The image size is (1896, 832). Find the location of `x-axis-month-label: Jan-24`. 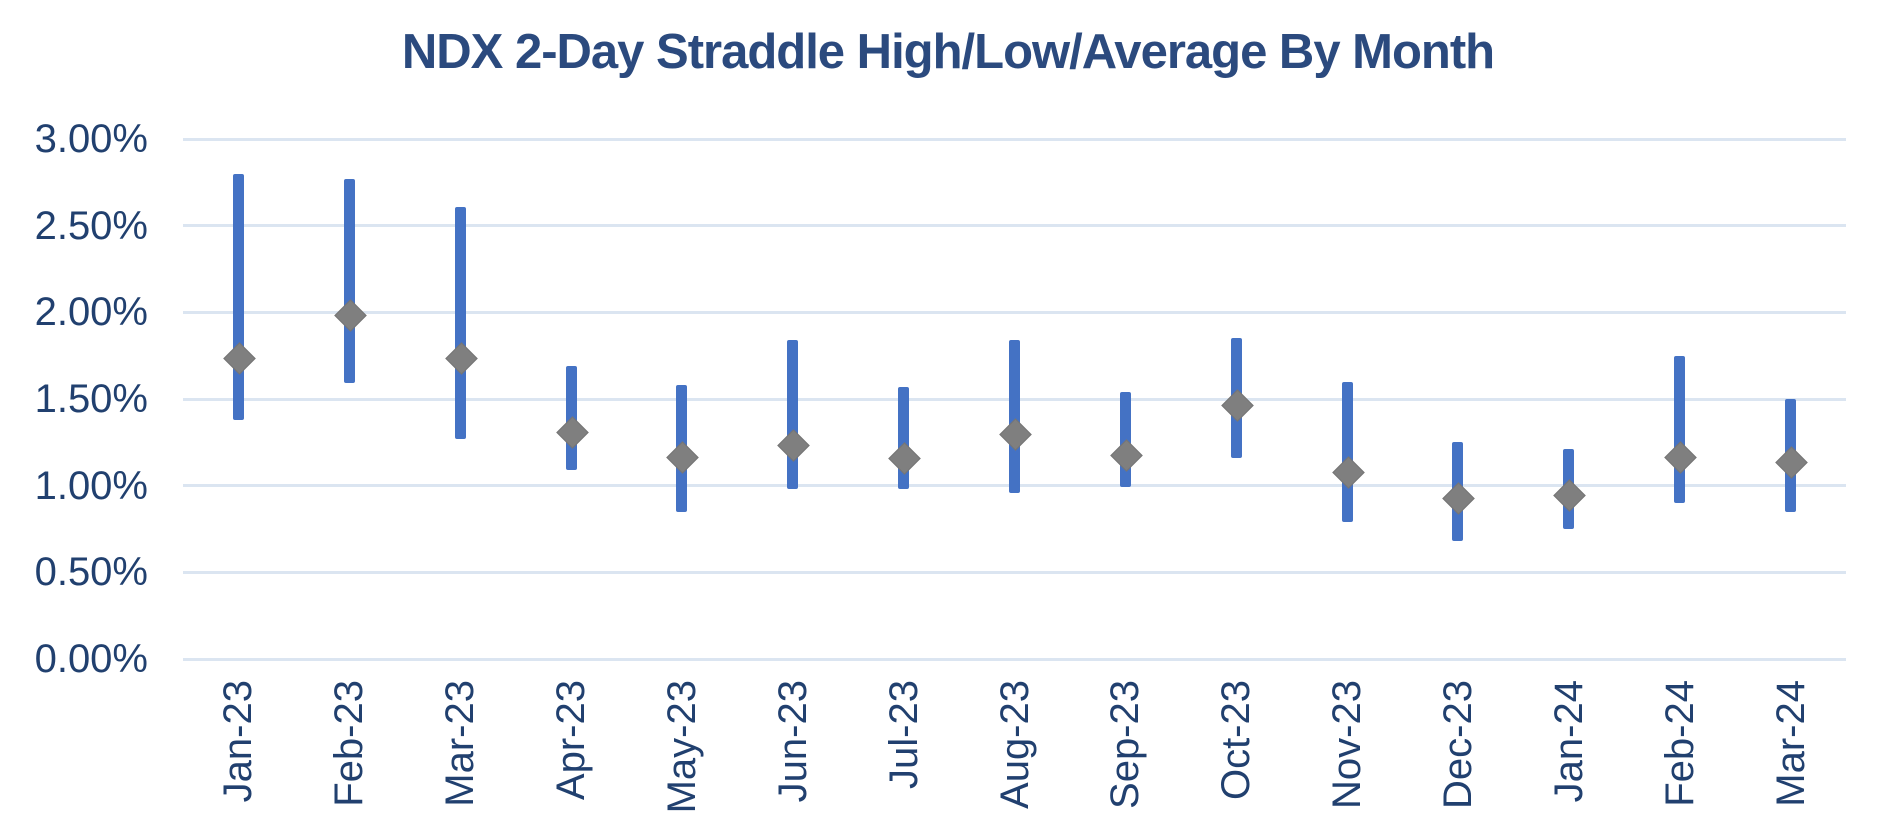

x-axis-month-label: Jan-24 is located at coordinates (1568, 741).